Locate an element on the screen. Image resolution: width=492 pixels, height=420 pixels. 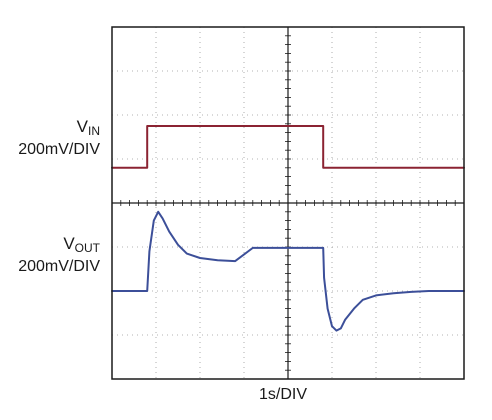
vout-scale-label: 200mV/DIV is located at coordinates (59, 266).